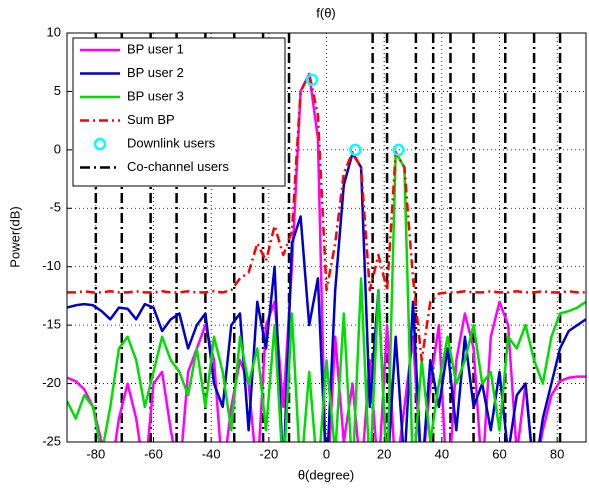 This screenshot has width=589, height=492. I want to click on x-tick-label: -80, so click(95, 453).